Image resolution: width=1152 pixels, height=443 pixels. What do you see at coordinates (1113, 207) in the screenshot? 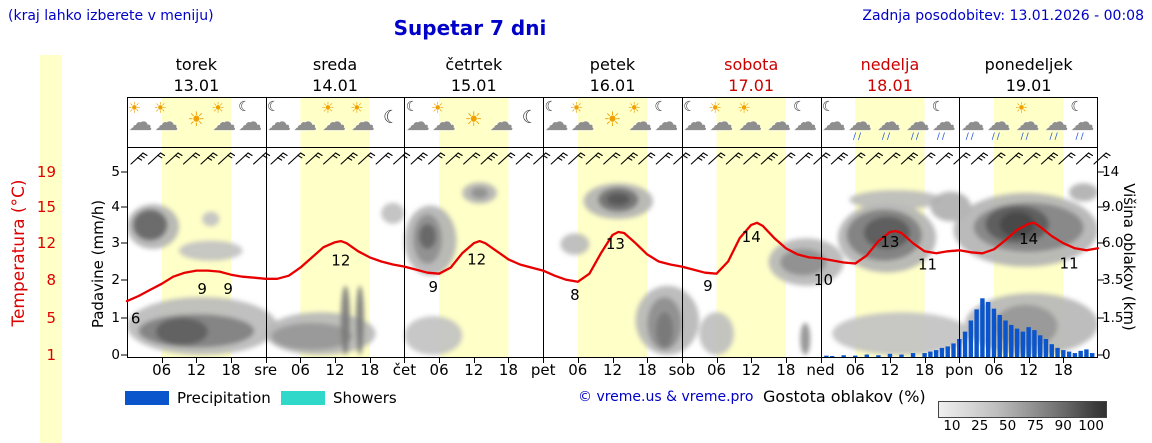
I see `cloud-tick-value: 9.0` at bounding box center [1113, 207].